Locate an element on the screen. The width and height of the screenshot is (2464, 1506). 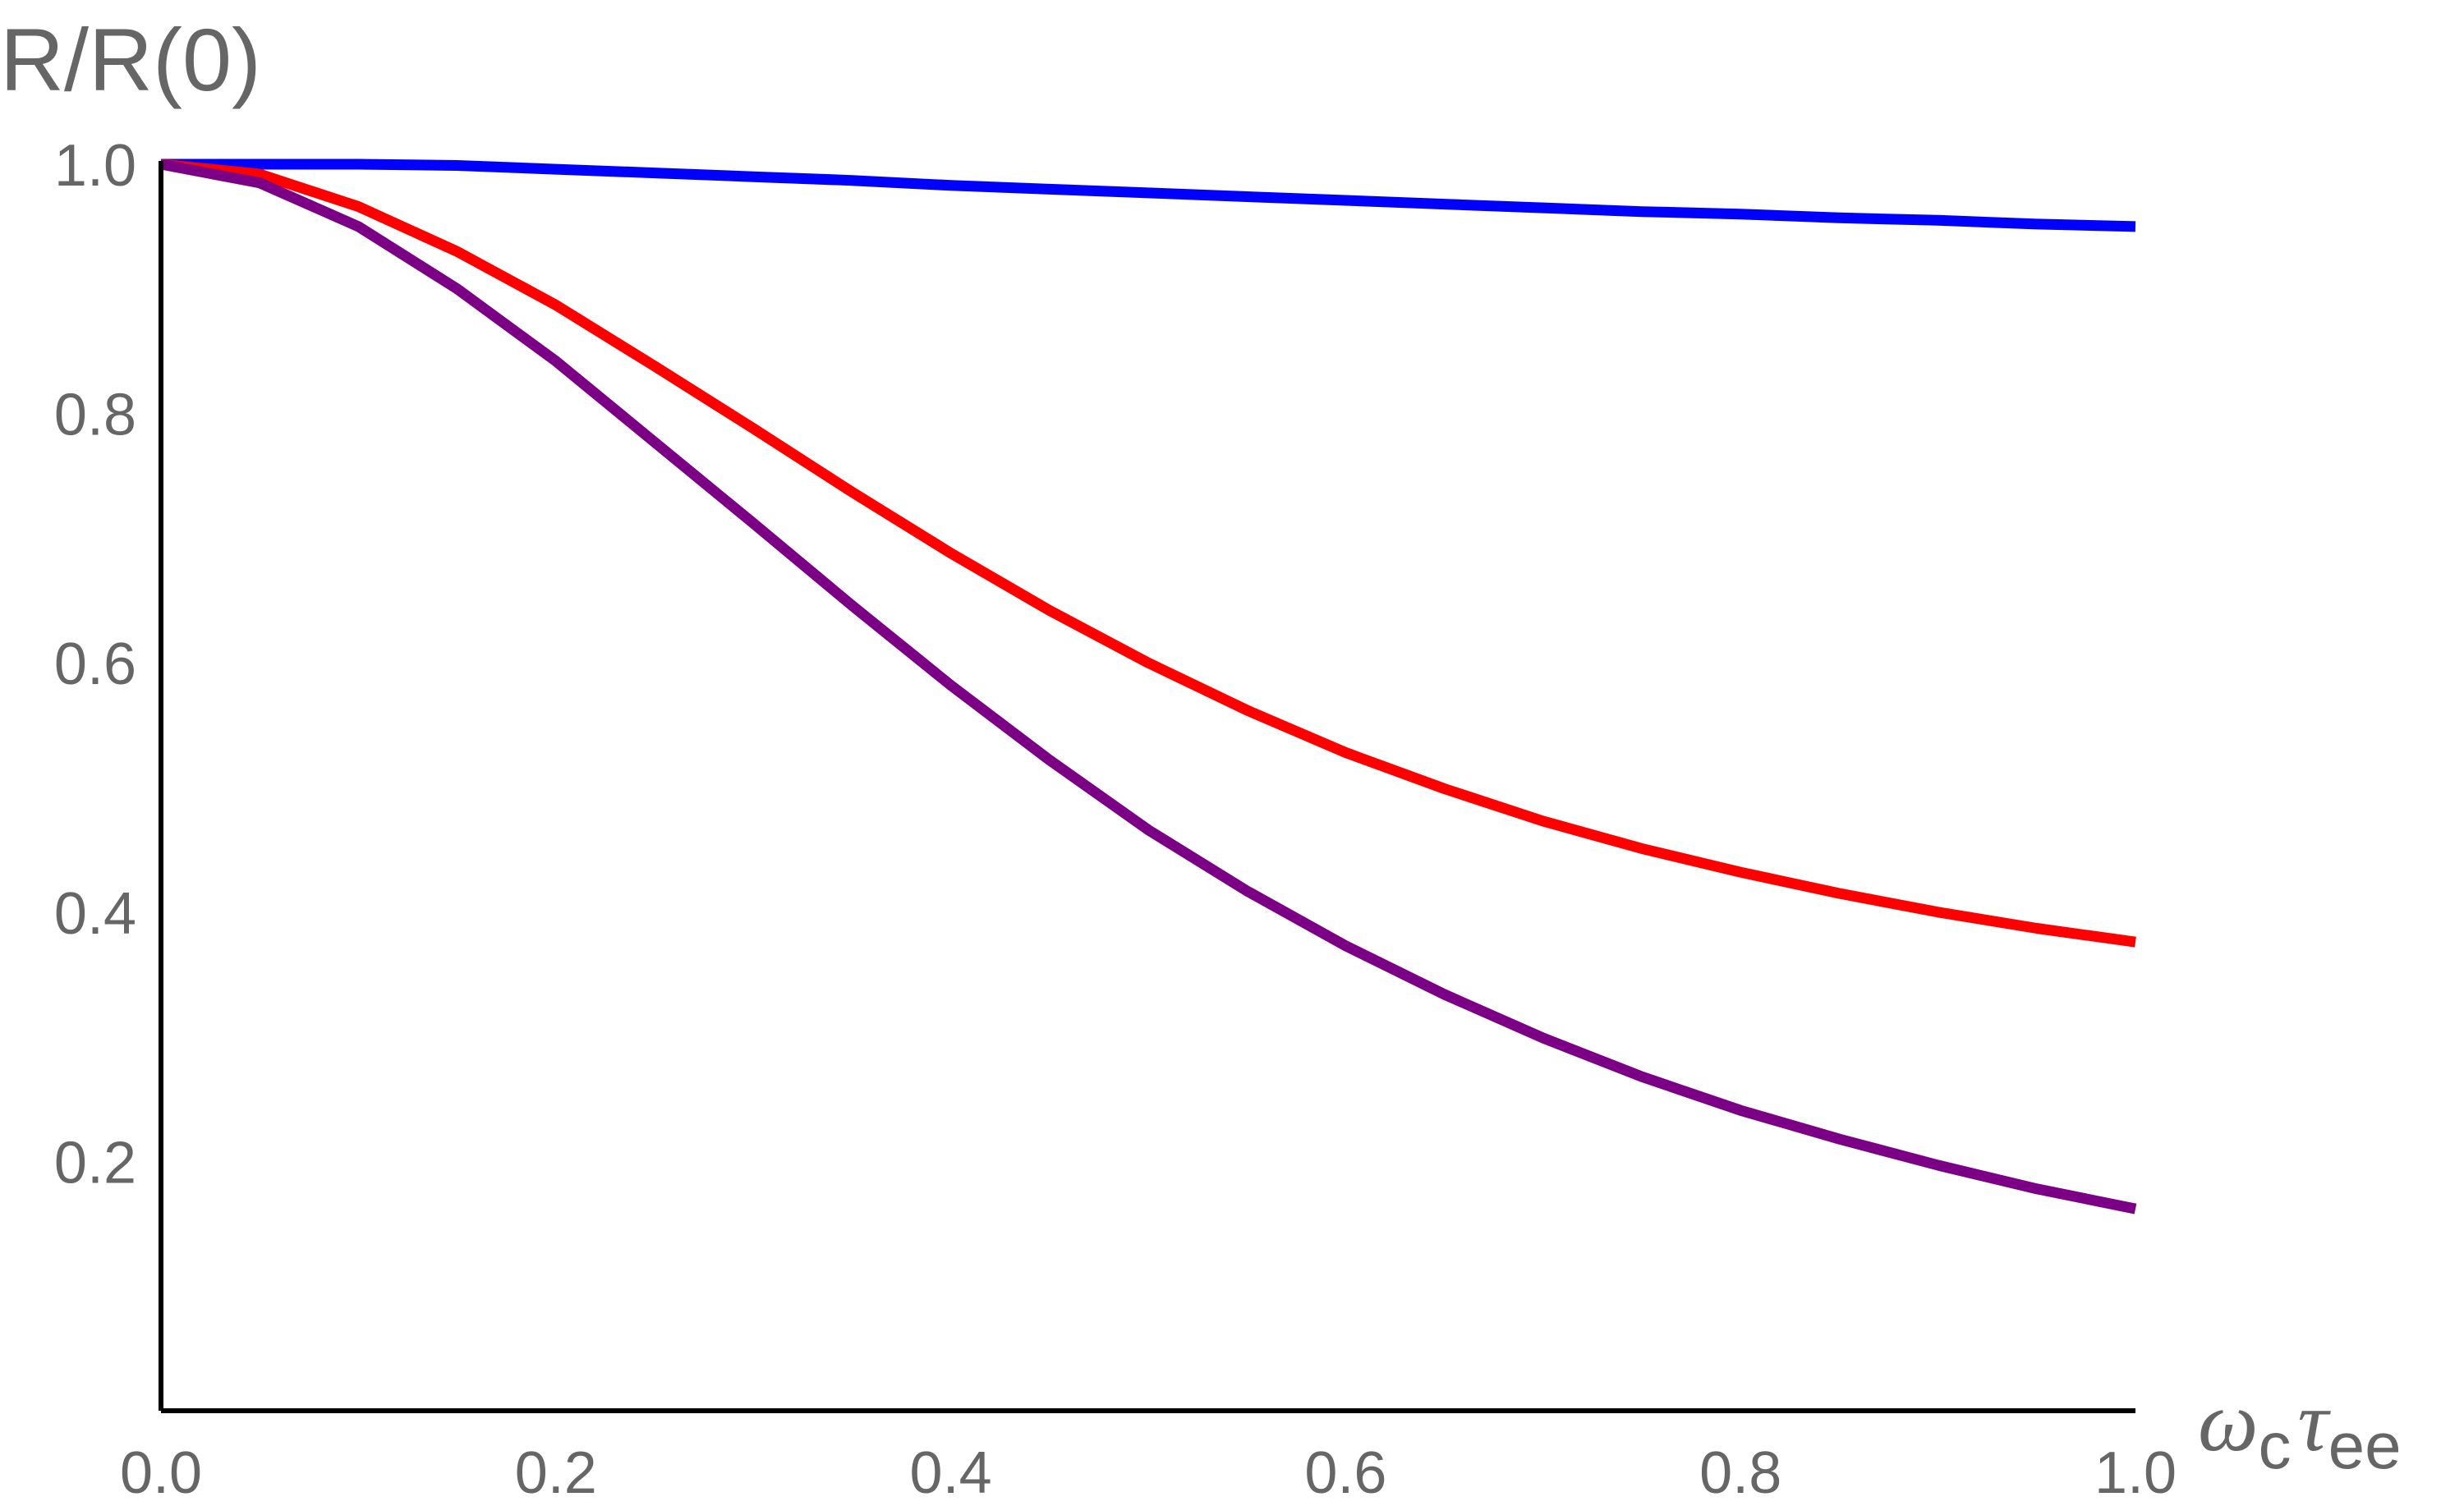
y-tick-label: 1.0 is located at coordinates (95, 166).